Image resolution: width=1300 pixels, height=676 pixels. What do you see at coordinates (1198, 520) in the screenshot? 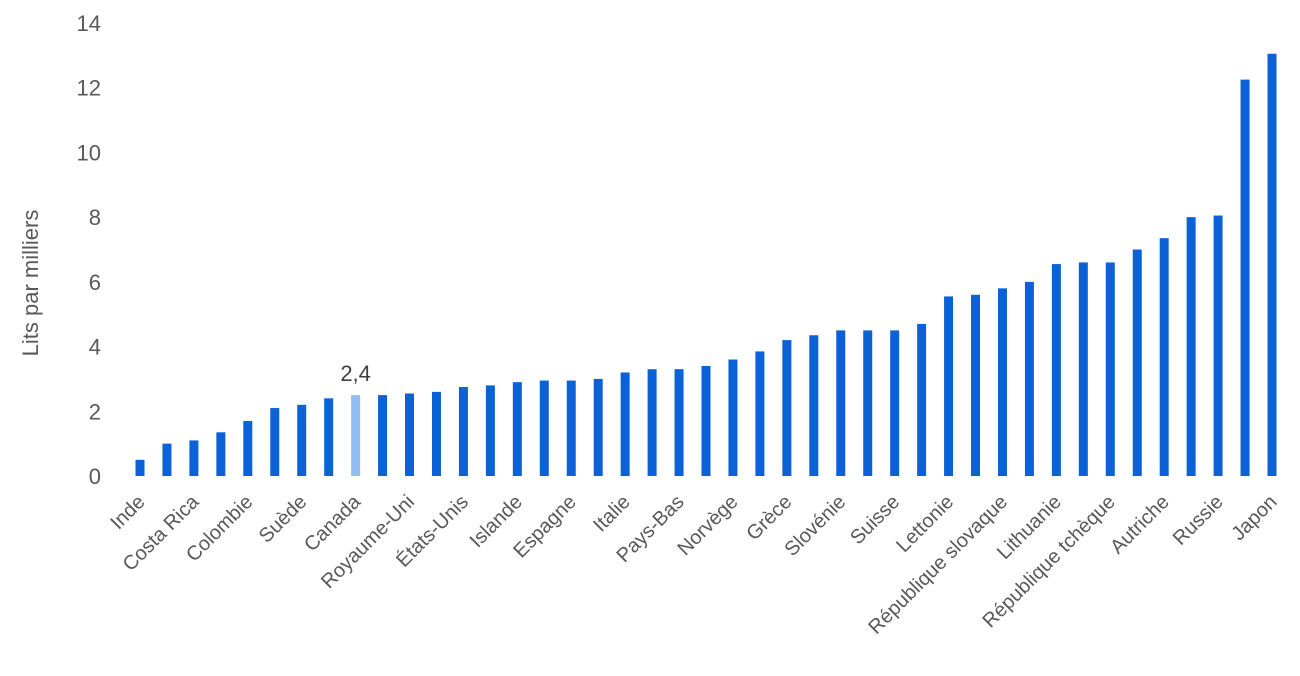
I see `x-tick-label: Russie` at bounding box center [1198, 520].